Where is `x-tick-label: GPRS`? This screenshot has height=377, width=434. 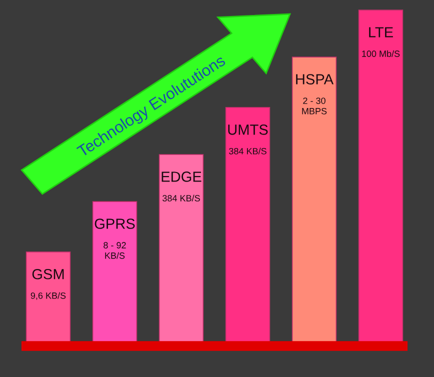
x-tick-label: GPRS is located at coordinates (114, 223).